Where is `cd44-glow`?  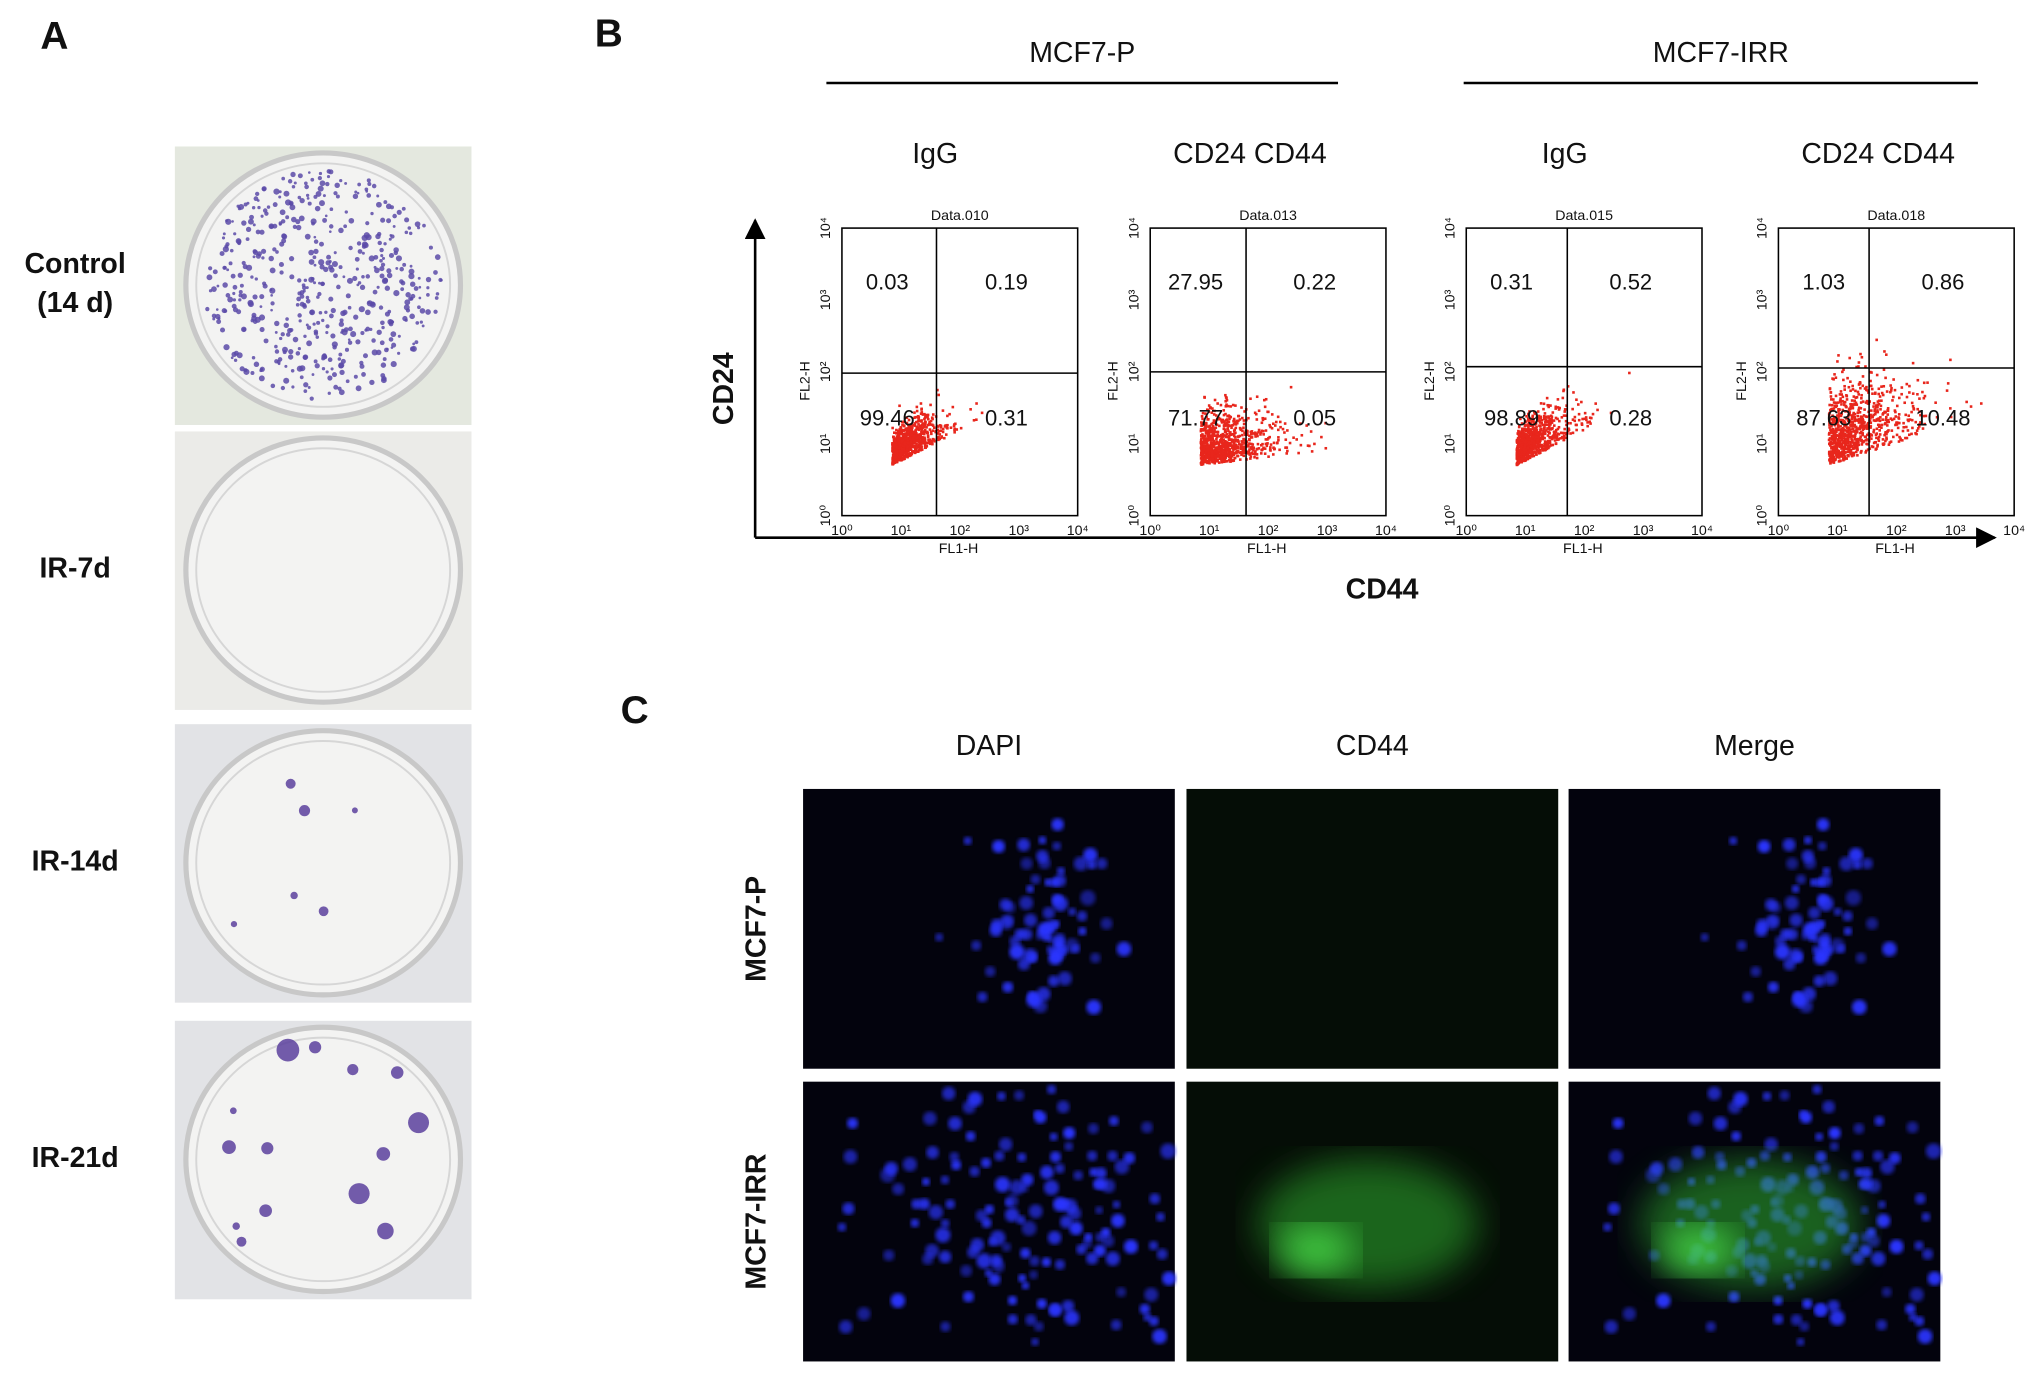
cd44-glow is located at coordinates (1698, 1250).